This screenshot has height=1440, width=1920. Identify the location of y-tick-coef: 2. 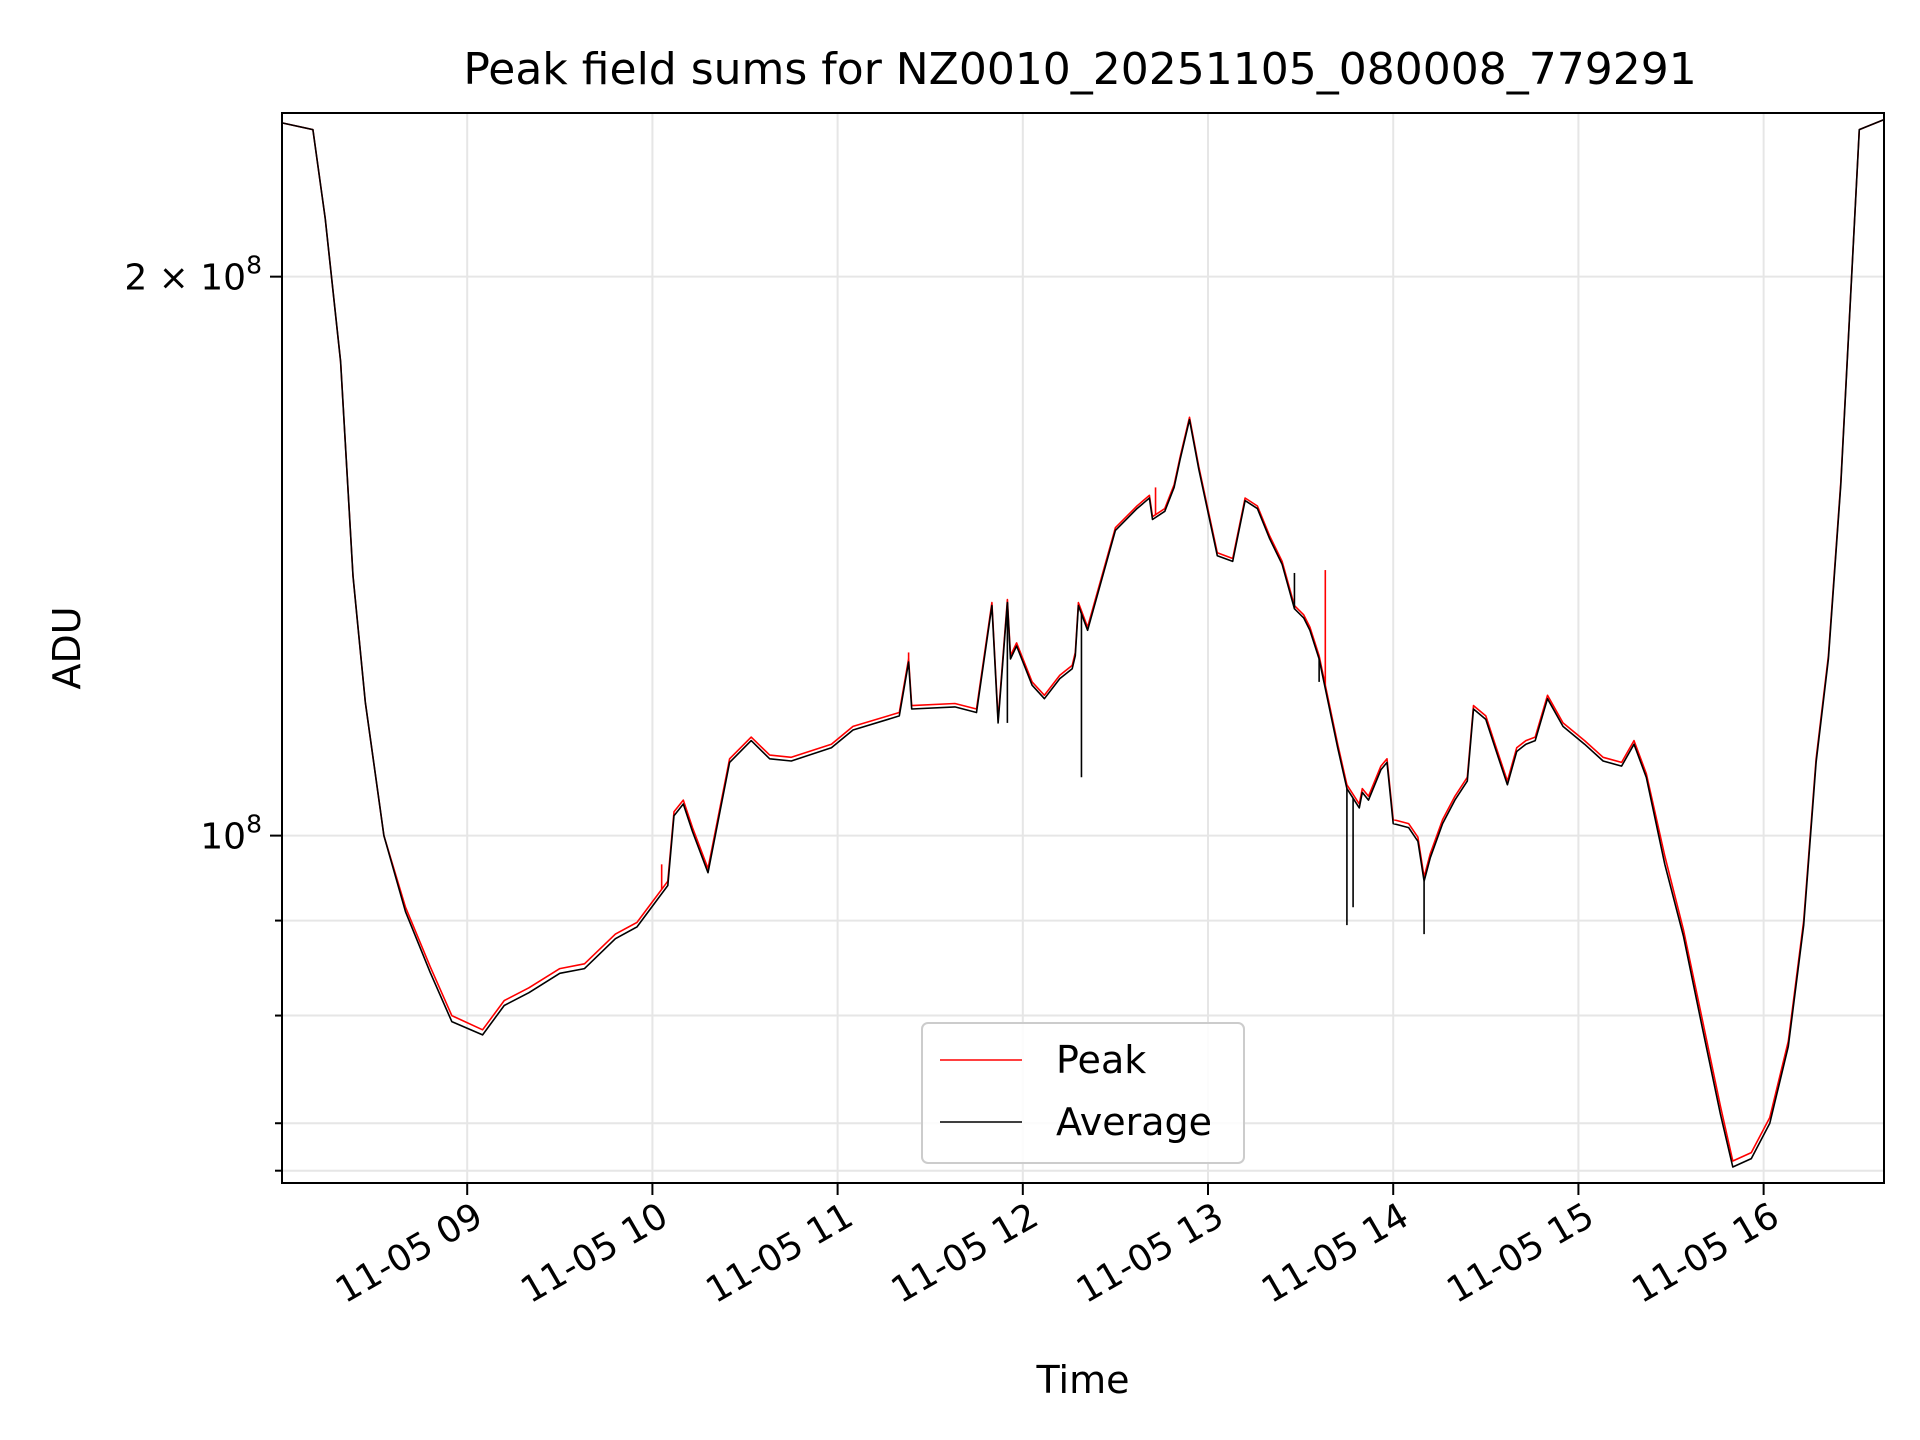
(135, 278).